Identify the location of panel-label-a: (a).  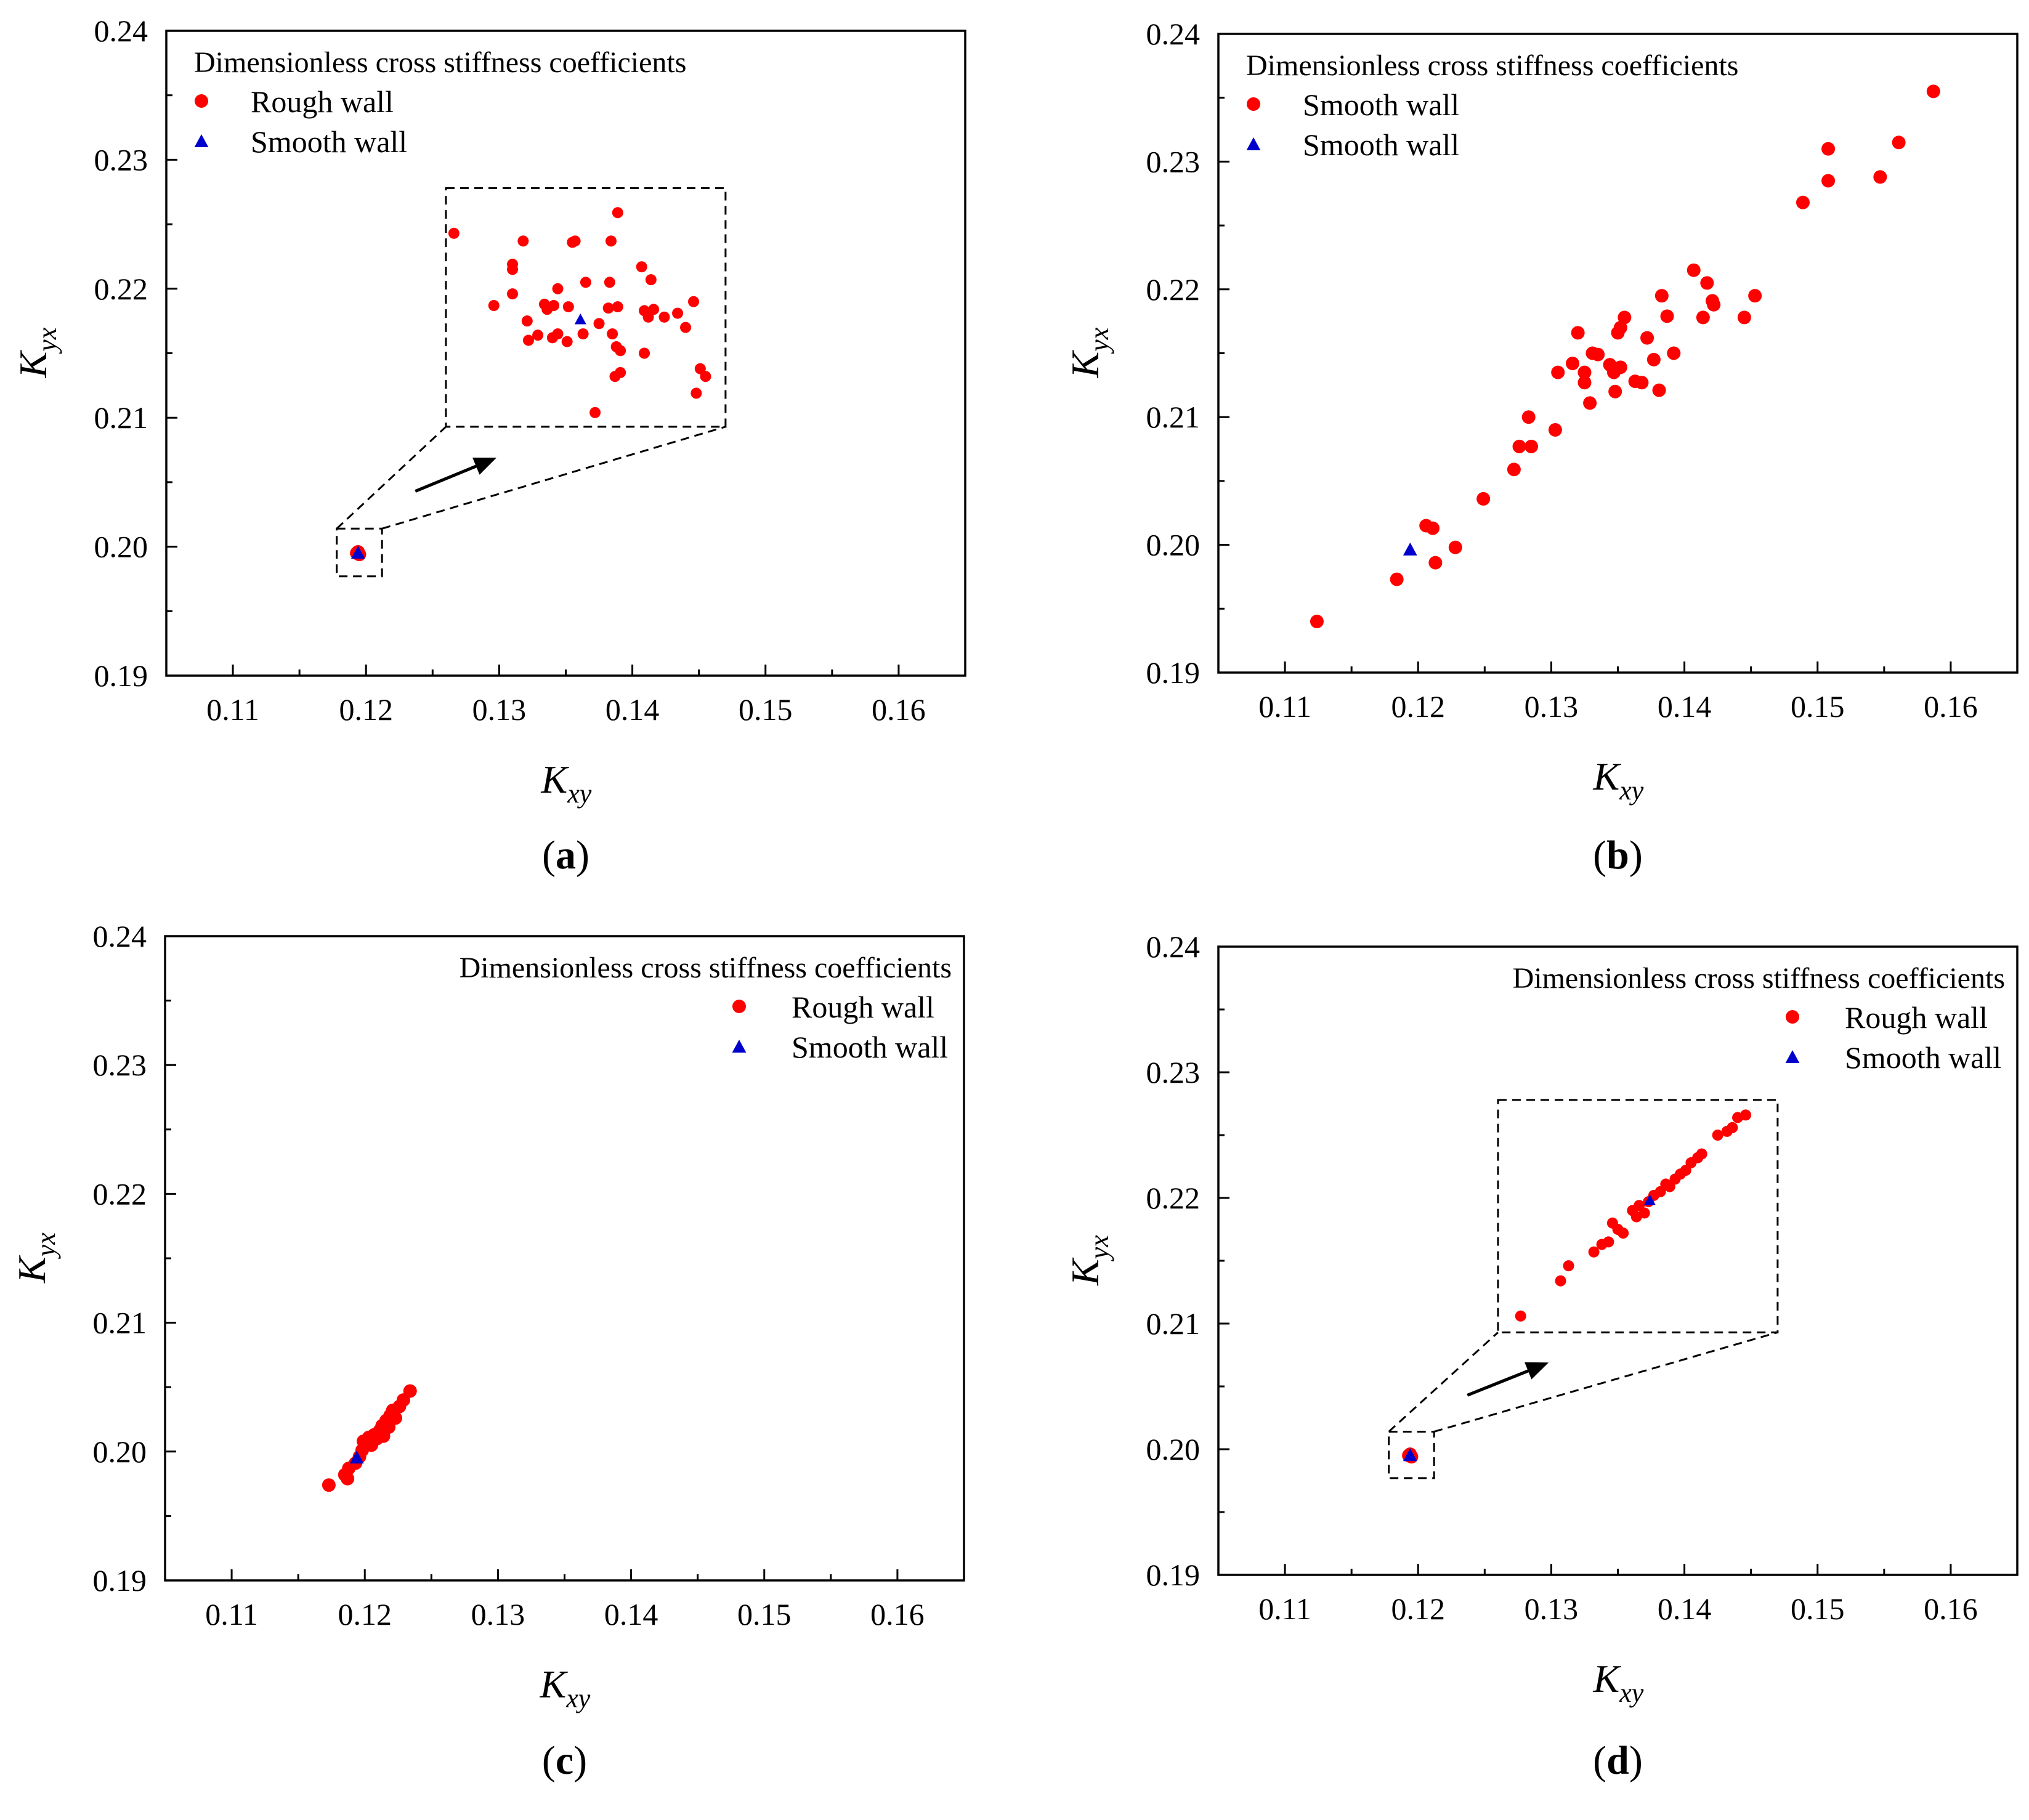
(565, 856).